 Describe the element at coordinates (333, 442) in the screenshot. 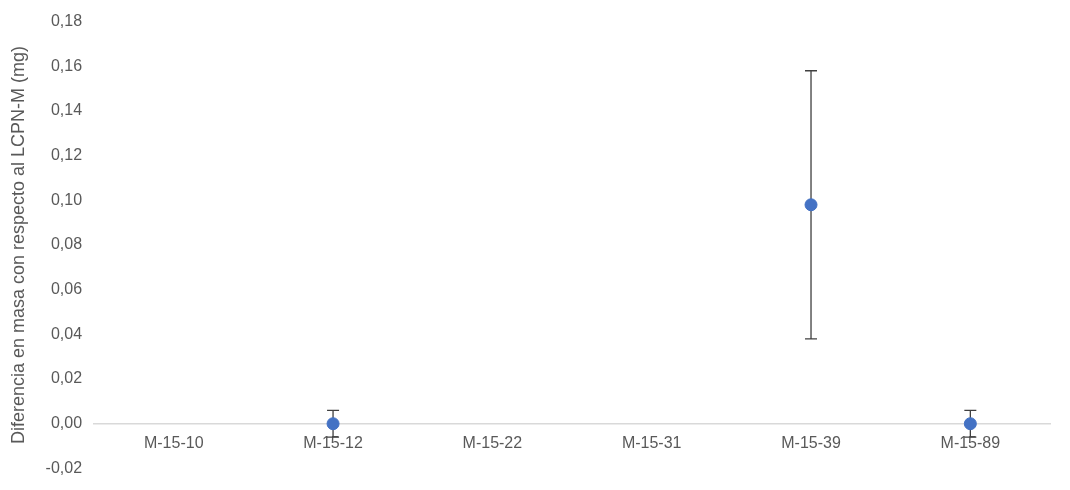

I see `x-tick-label: M-15-12` at that location.